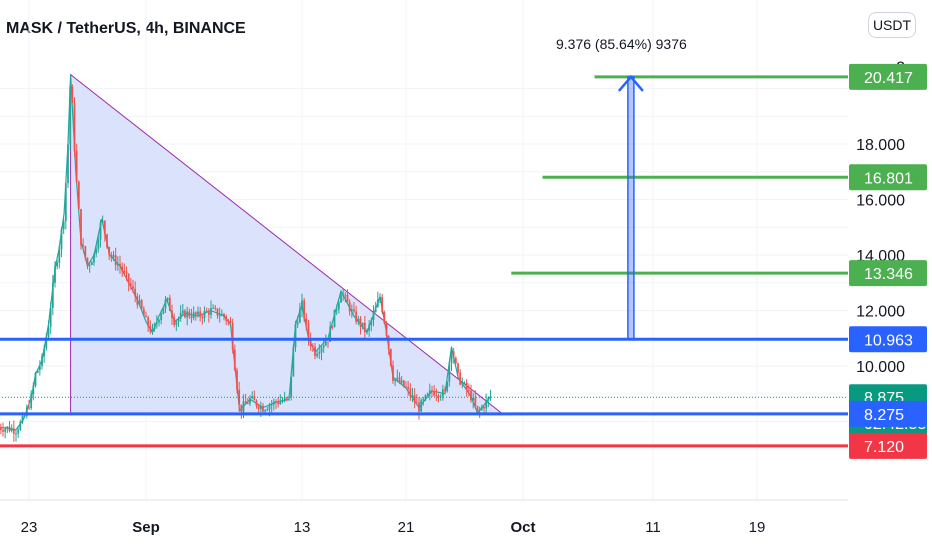 This screenshot has width=932, height=550. What do you see at coordinates (880, 145) in the screenshot?
I see `price-tick: 18.000` at bounding box center [880, 145].